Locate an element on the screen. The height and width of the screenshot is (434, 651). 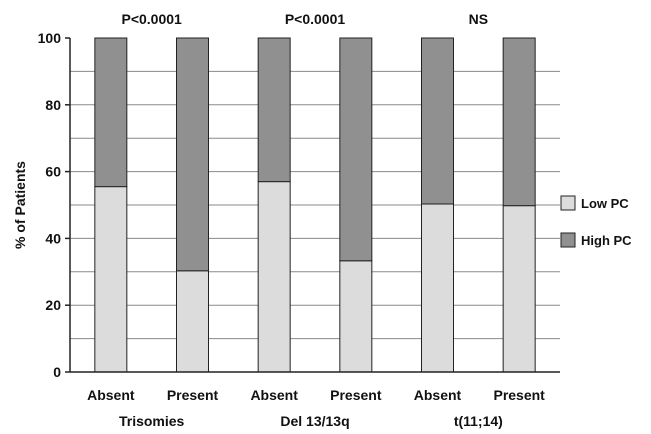
group-label: Trisomies is located at coordinates (152, 421).